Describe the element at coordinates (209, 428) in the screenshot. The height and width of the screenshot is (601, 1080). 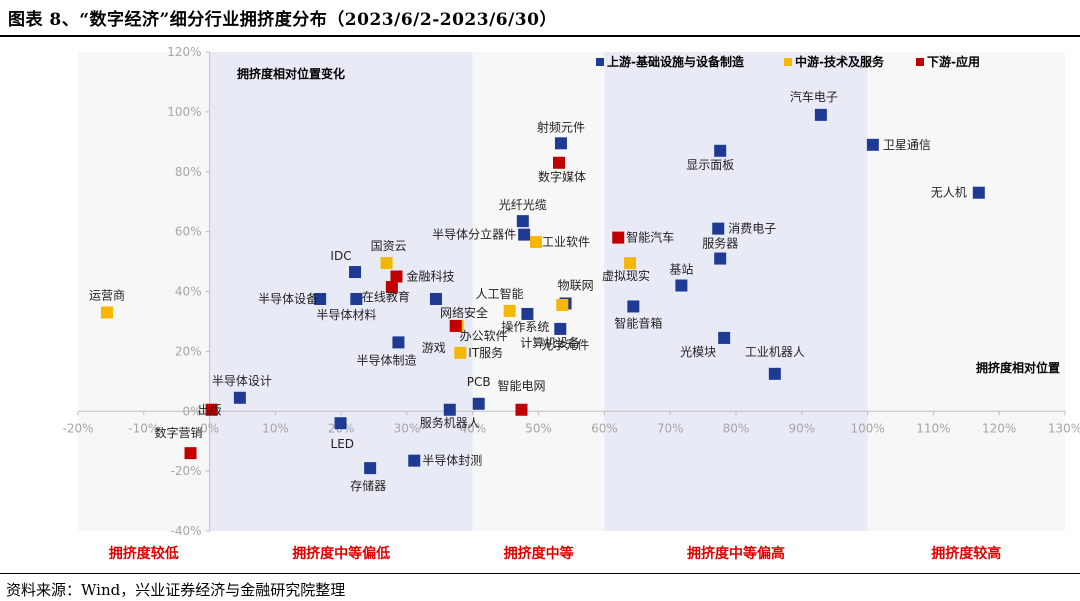
I see `x-tick-label: 0%` at that location.